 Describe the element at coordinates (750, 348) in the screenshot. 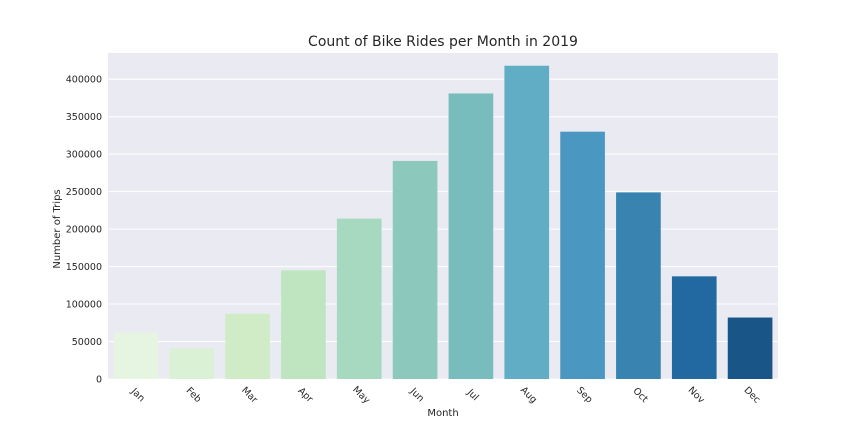

I see `bar-dec` at that location.